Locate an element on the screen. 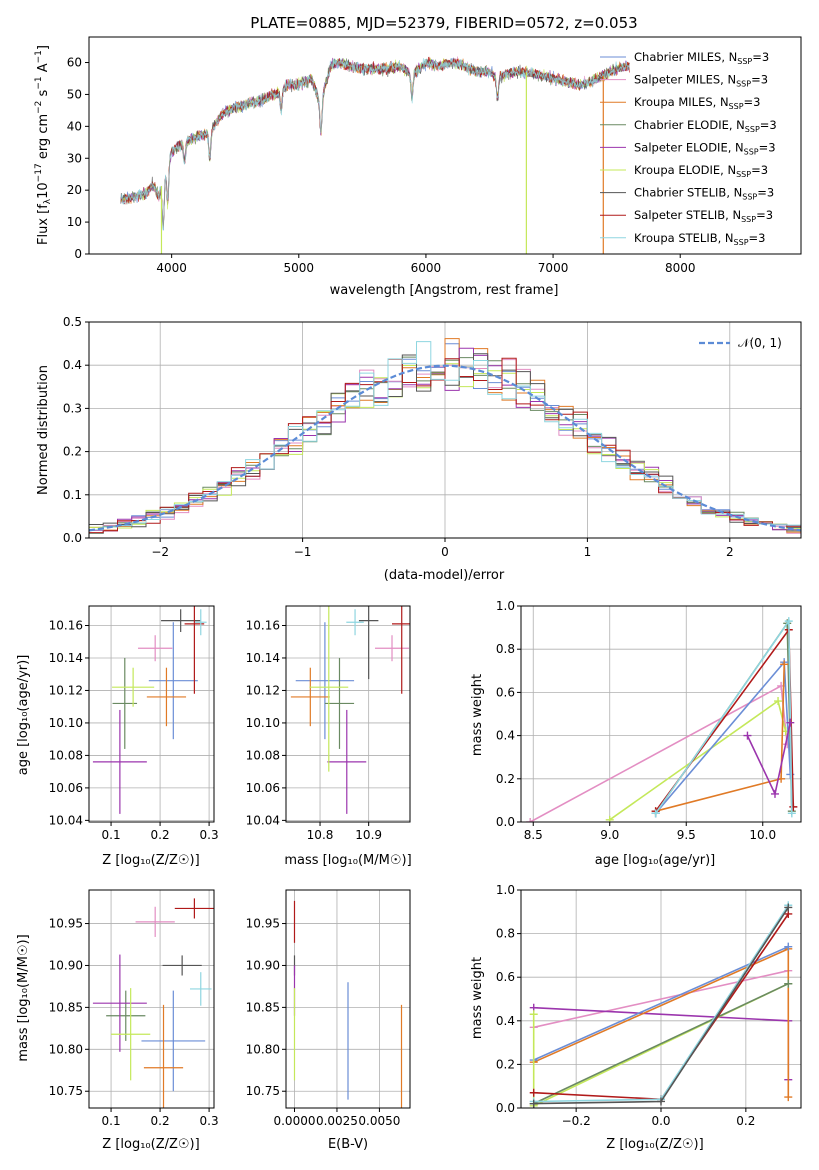 The image size is (819, 1170). age-vs-z-axes-frame is located at coordinates (151, 714).